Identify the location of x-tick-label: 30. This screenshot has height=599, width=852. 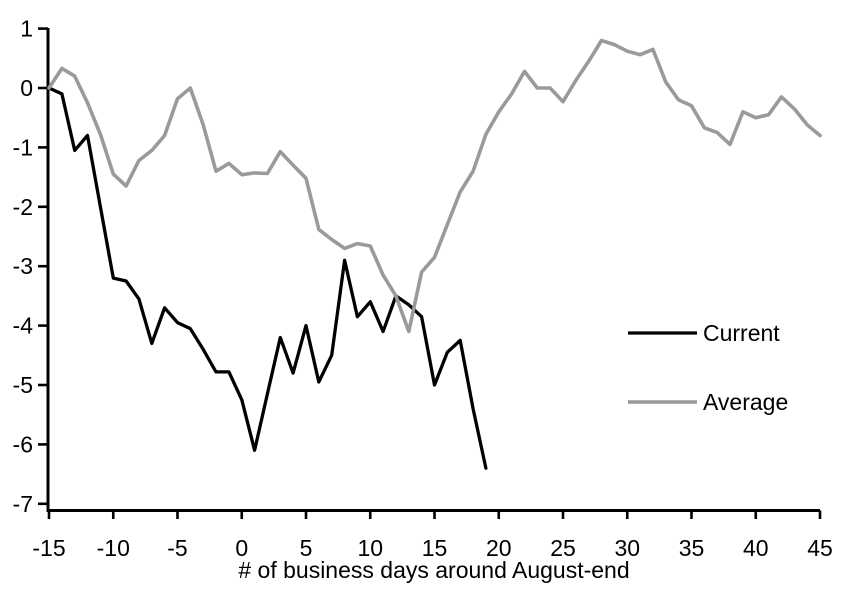
(627, 548).